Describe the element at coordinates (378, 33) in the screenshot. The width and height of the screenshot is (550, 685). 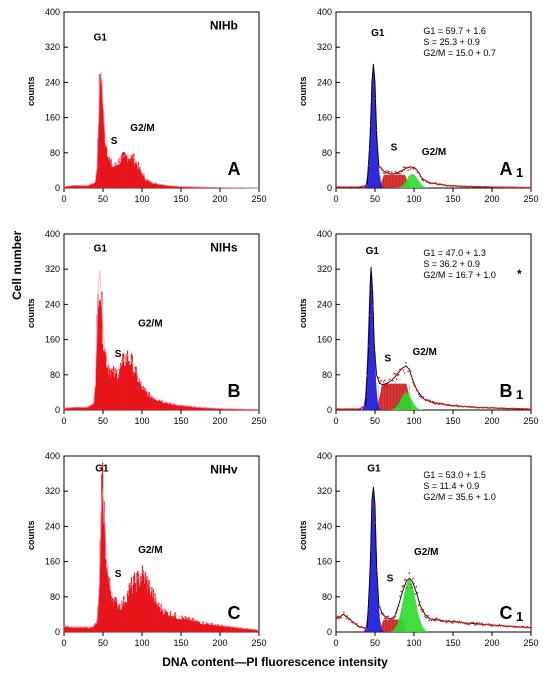
I see `peak-label: G1` at that location.